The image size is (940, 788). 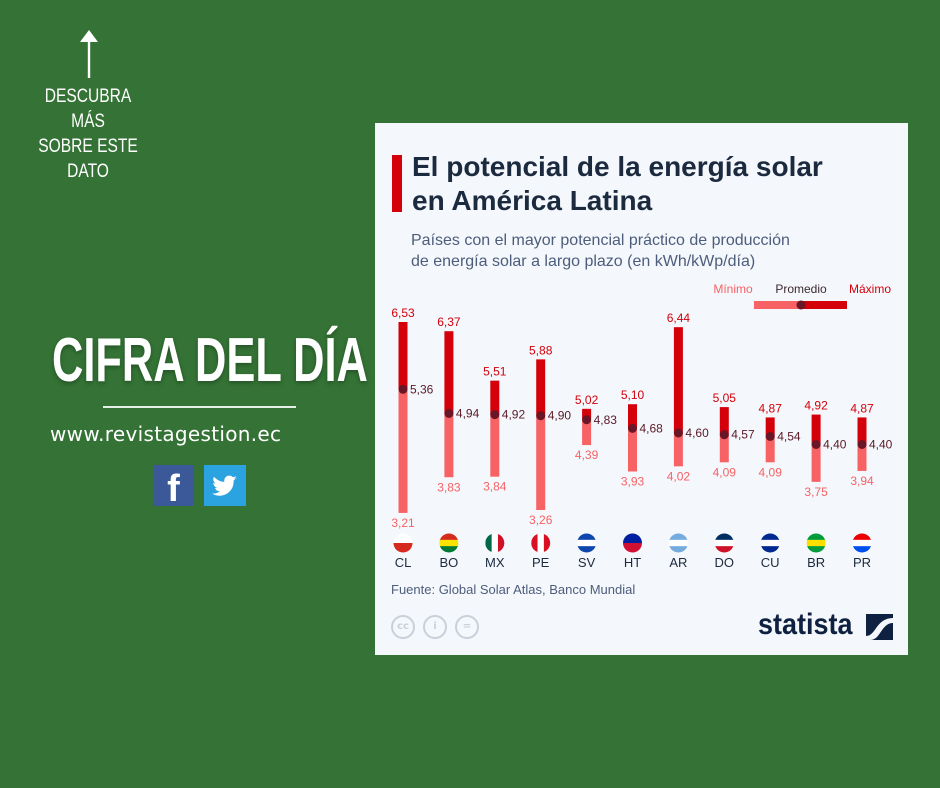 What do you see at coordinates (449, 487) in the screenshot?
I see `min-label-BO: 3,83` at bounding box center [449, 487].